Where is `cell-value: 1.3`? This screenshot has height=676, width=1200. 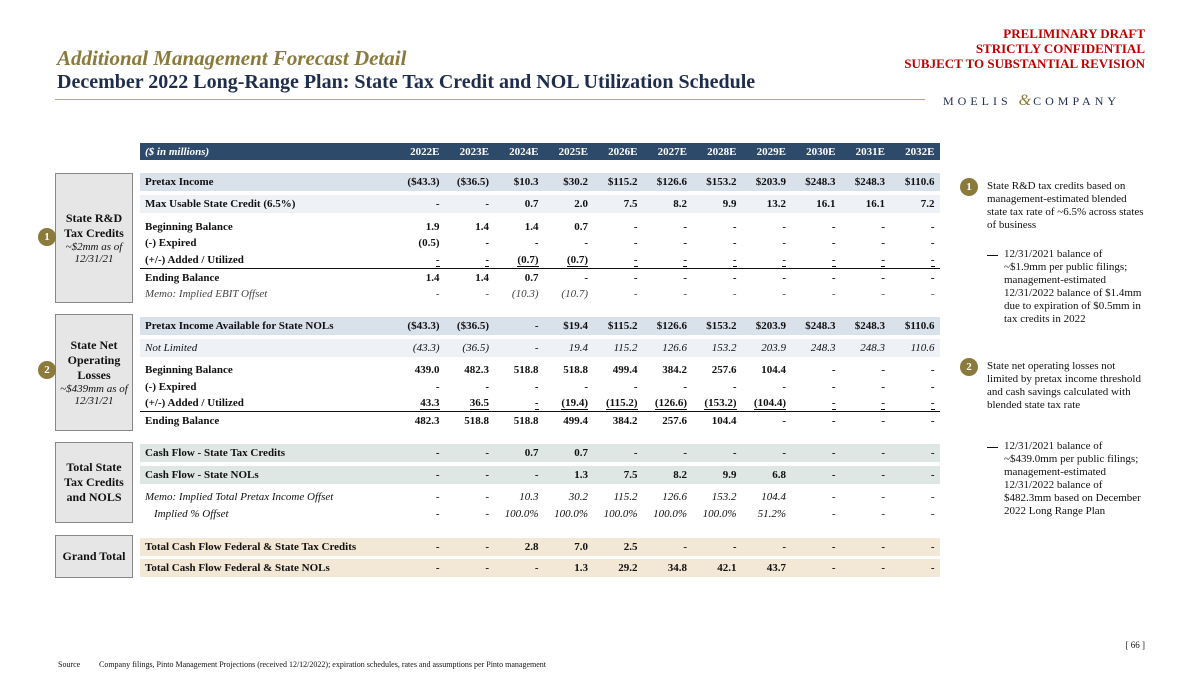
cell-value: 1.3 is located at coordinates (581, 568).